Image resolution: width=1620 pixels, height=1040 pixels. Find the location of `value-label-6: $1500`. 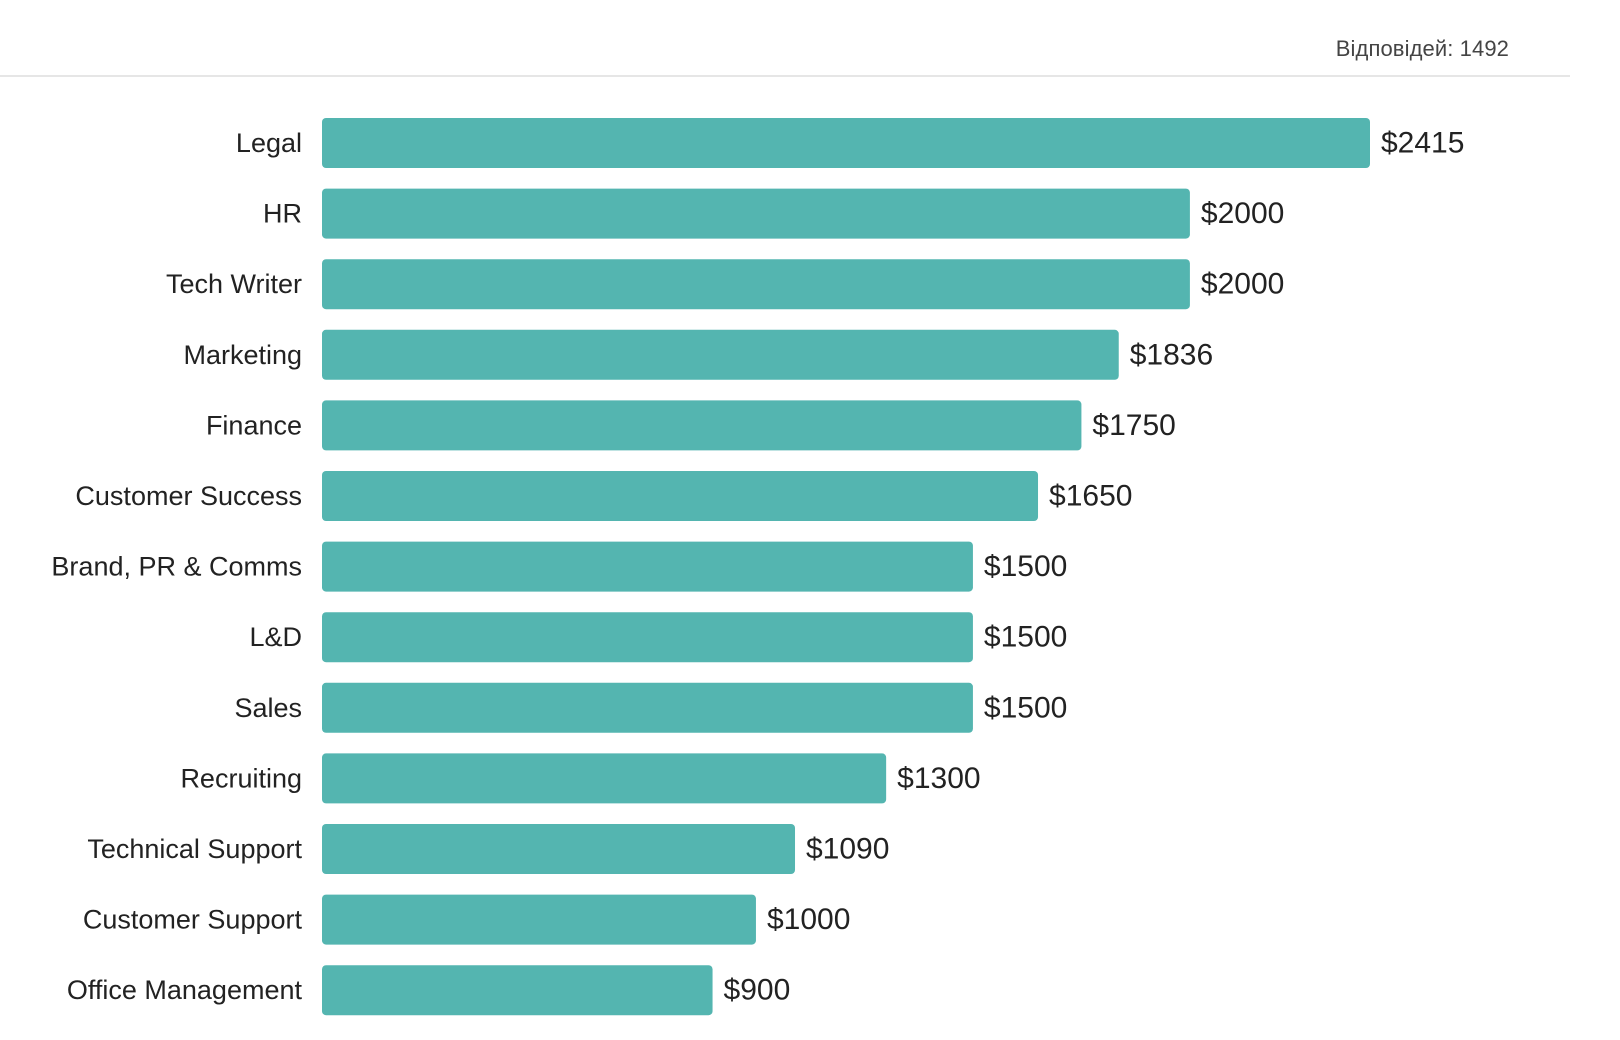

value-label-6: $1500 is located at coordinates (1025, 566).